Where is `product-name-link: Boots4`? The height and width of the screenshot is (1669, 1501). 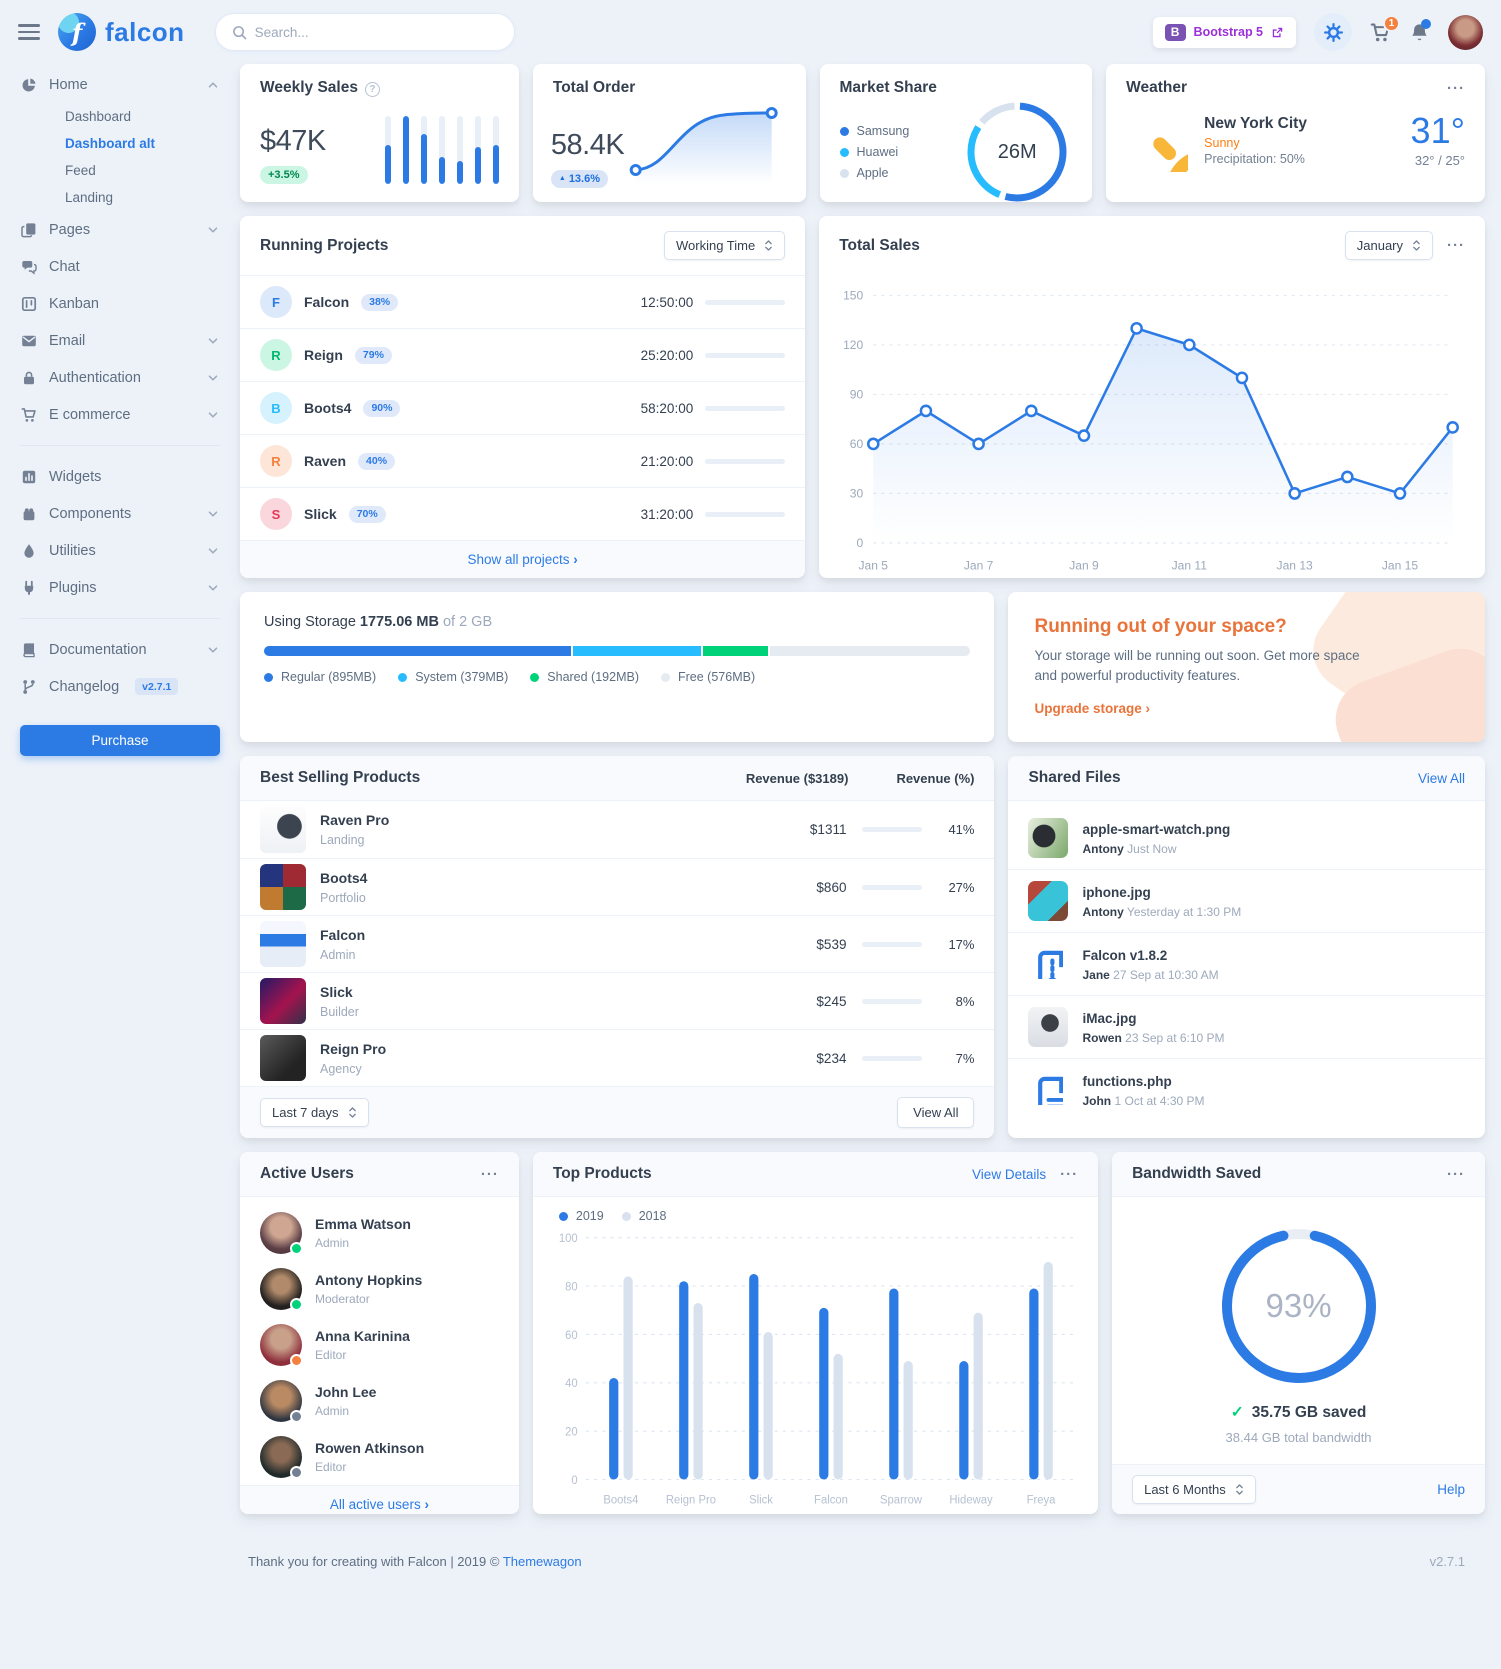
product-name-link: Boots4 is located at coordinates (344, 877).